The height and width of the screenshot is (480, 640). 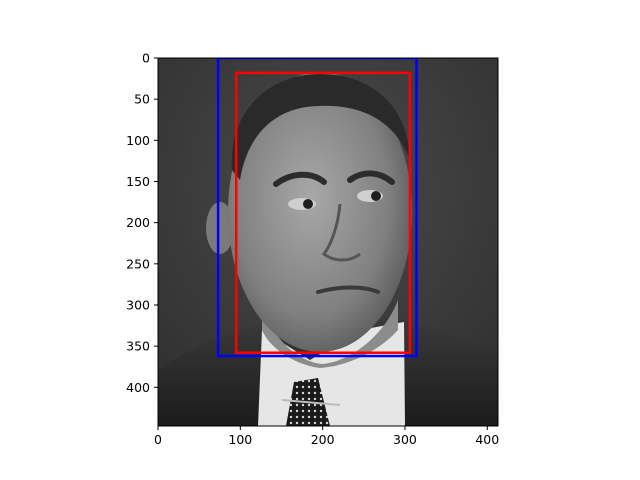 I want to click on x-tick-label: 300, so click(x=405, y=439).